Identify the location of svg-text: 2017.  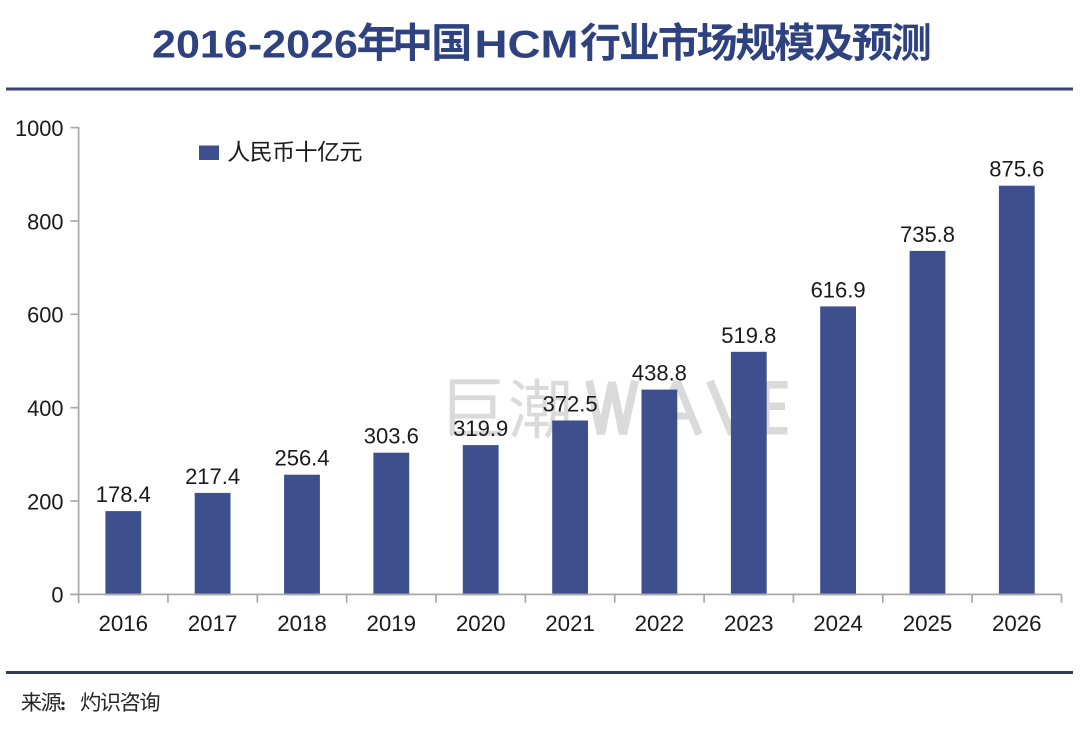
(213, 623).